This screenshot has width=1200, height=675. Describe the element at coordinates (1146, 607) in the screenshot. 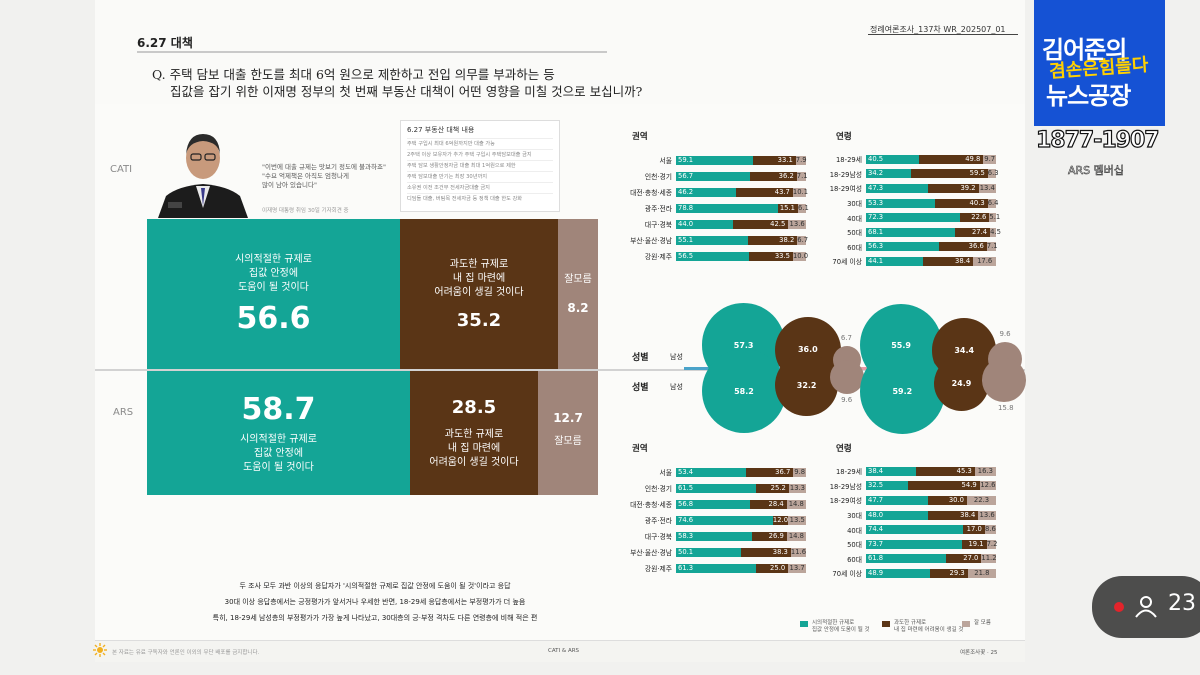

I see `person-icon` at that location.